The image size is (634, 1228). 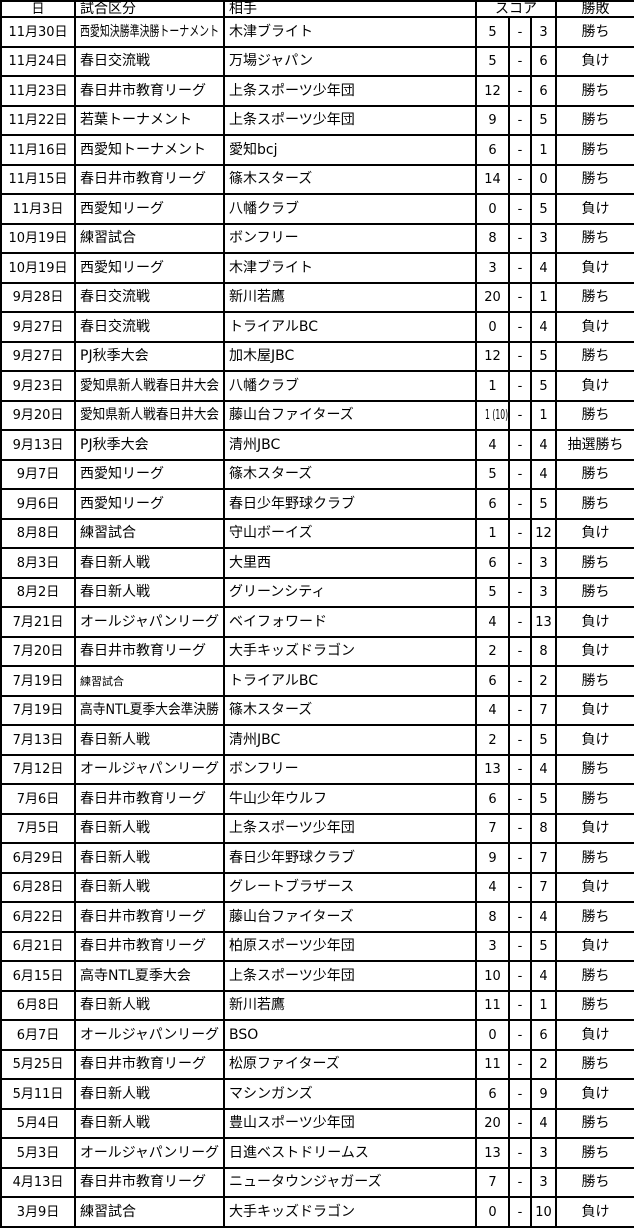 I want to click on opponent-value: 守山ボーイズ, so click(x=271, y=533).